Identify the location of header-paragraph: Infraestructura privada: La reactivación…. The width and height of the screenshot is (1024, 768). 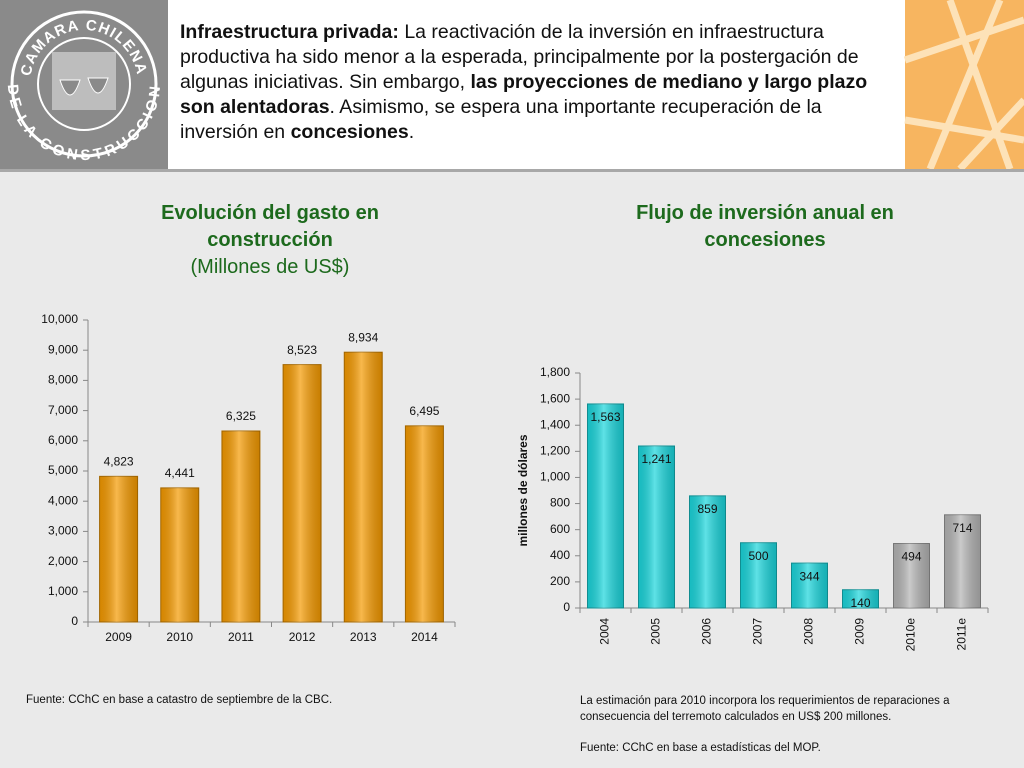
(540, 82).